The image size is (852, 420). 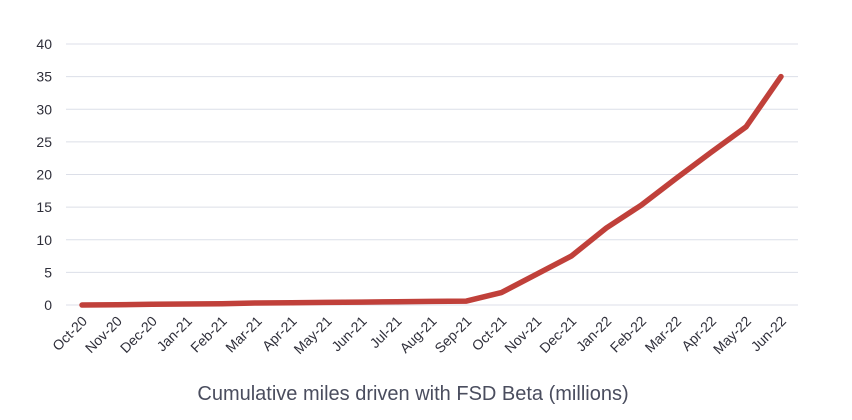 What do you see at coordinates (44, 207) in the screenshot?
I see `y-tick-label: 15` at bounding box center [44, 207].